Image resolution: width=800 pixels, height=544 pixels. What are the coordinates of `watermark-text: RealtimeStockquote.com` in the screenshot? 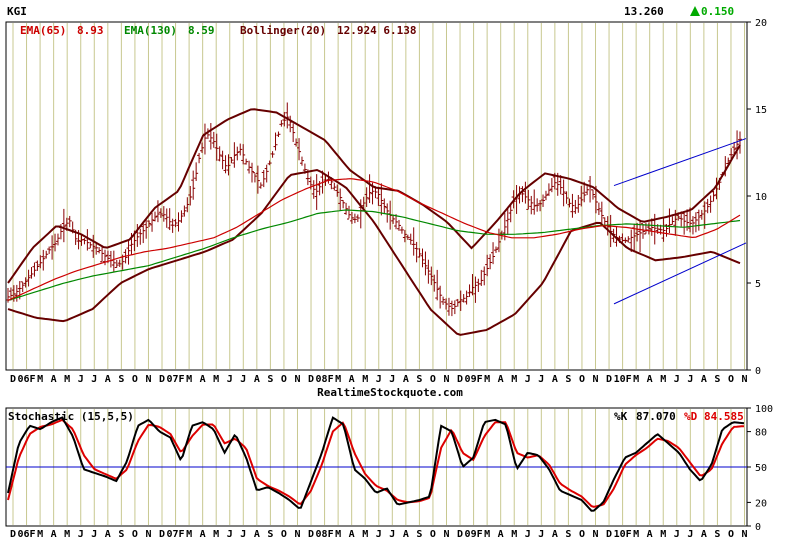 It's located at (390, 392).